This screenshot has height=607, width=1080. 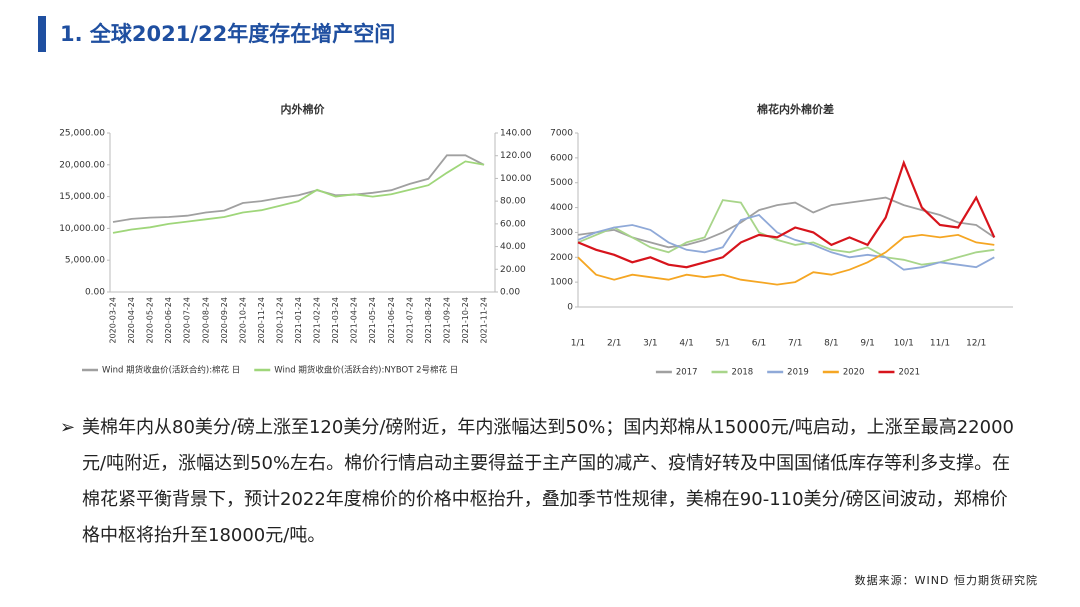 What do you see at coordinates (205, 320) in the screenshot?
I see `x-tick-label: 2020-08-24` at bounding box center [205, 320].